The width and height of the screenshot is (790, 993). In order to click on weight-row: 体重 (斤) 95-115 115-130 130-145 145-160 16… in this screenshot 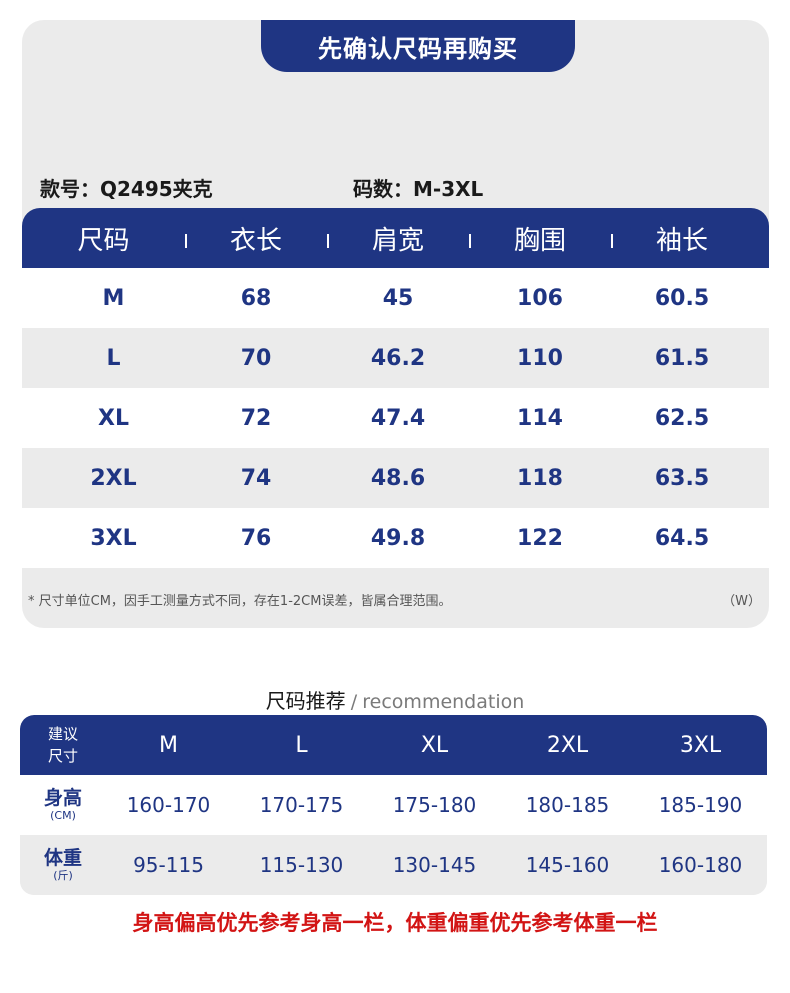, I will do `click(393, 865)`.